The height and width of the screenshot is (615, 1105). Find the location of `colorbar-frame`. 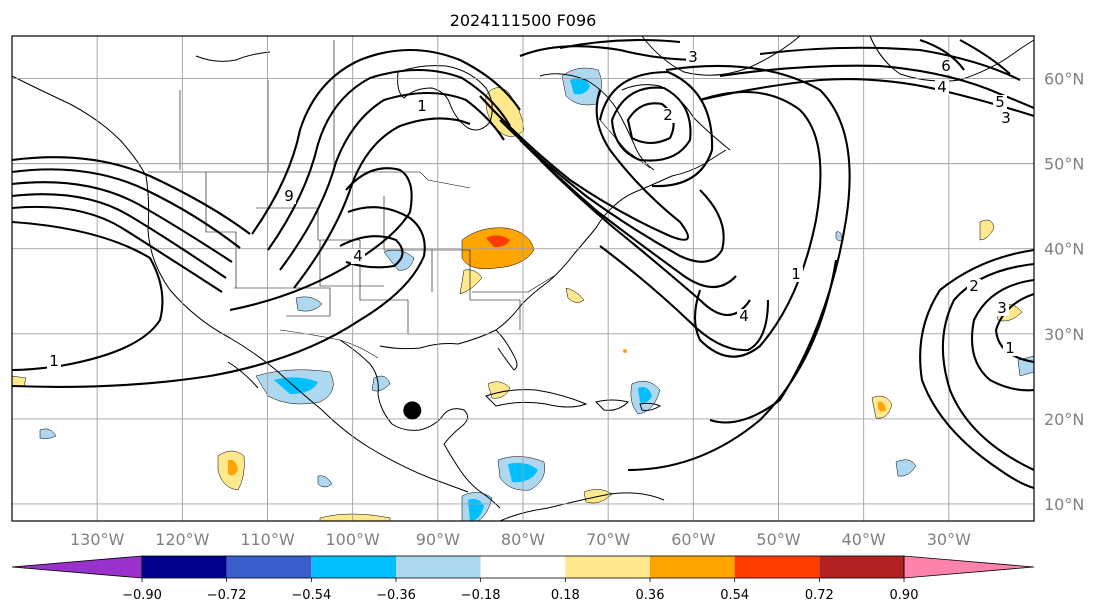

colorbar-frame is located at coordinates (523, 567).